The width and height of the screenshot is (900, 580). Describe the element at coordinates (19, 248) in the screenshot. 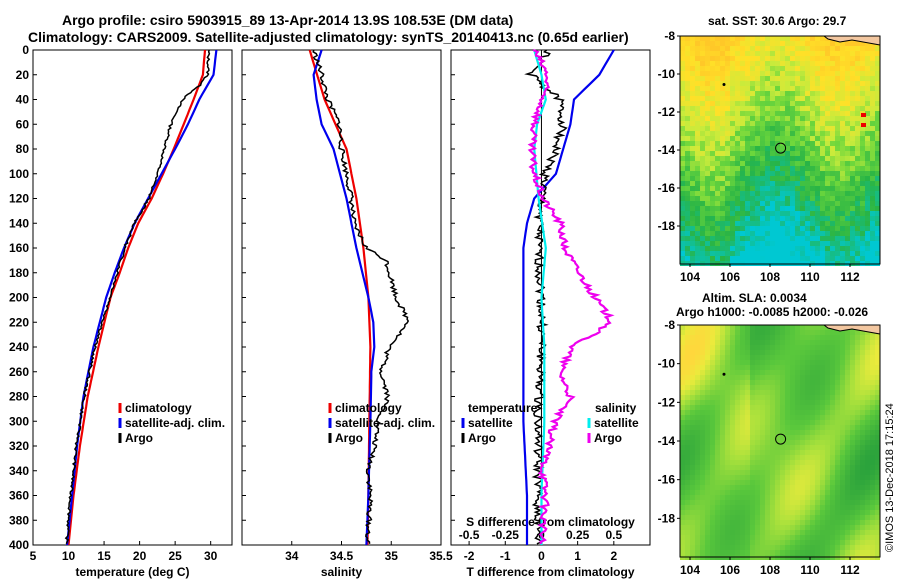

I see `temperature-ytick-label: 160` at that location.